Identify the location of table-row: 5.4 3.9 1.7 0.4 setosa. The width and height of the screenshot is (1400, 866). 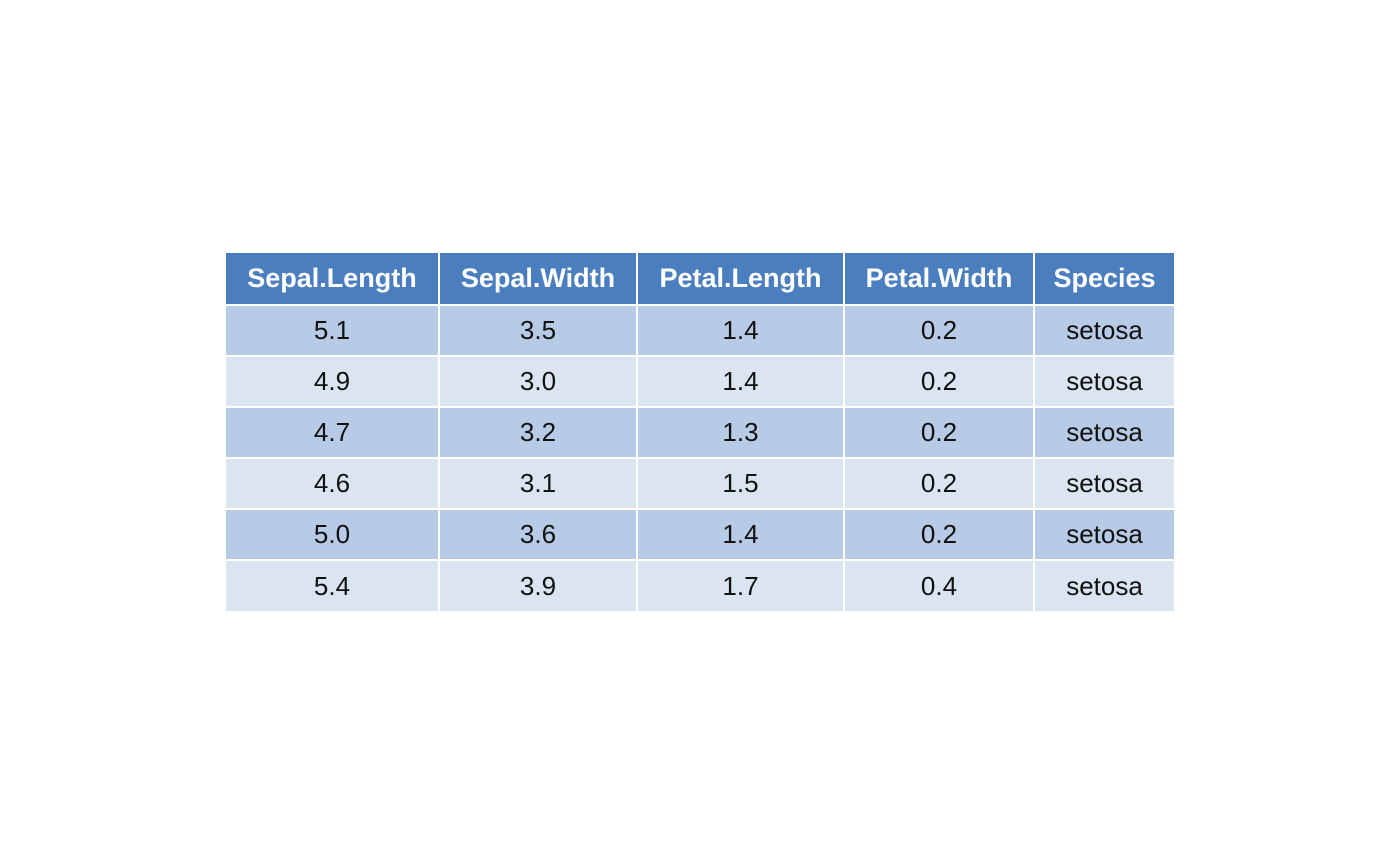
(700, 585).